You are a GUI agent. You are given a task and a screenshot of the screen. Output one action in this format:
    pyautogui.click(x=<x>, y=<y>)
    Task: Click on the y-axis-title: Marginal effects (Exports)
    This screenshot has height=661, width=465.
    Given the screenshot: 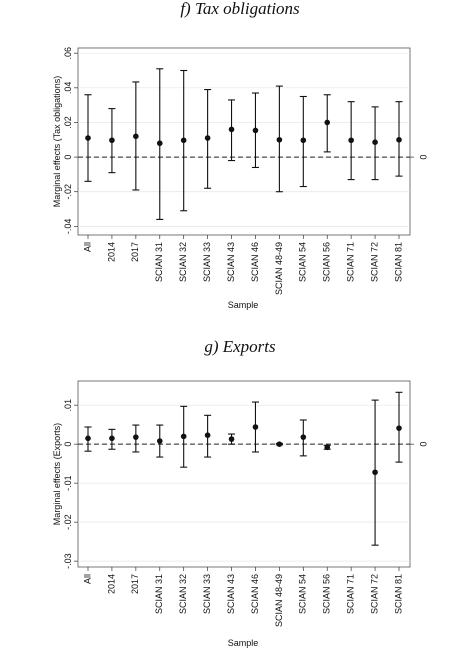 What is the action you would take?
    pyautogui.click(x=57, y=474)
    